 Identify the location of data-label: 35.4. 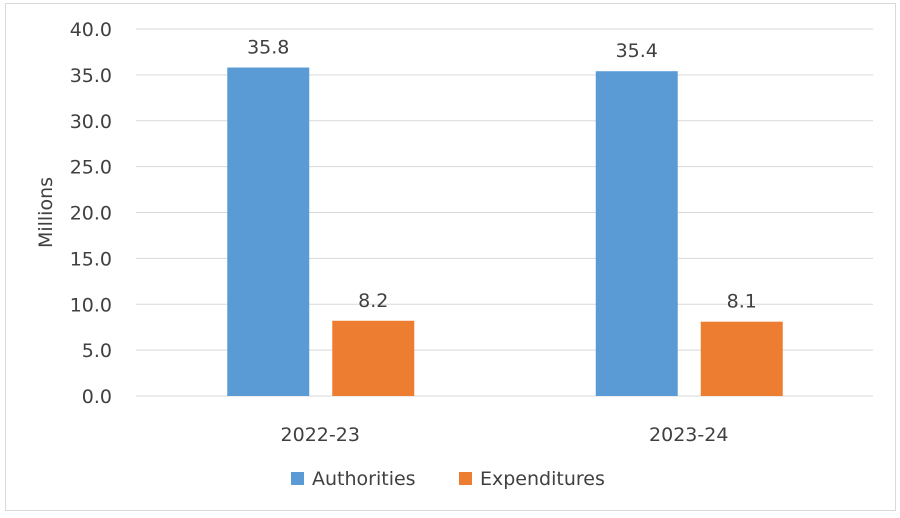
(637, 51).